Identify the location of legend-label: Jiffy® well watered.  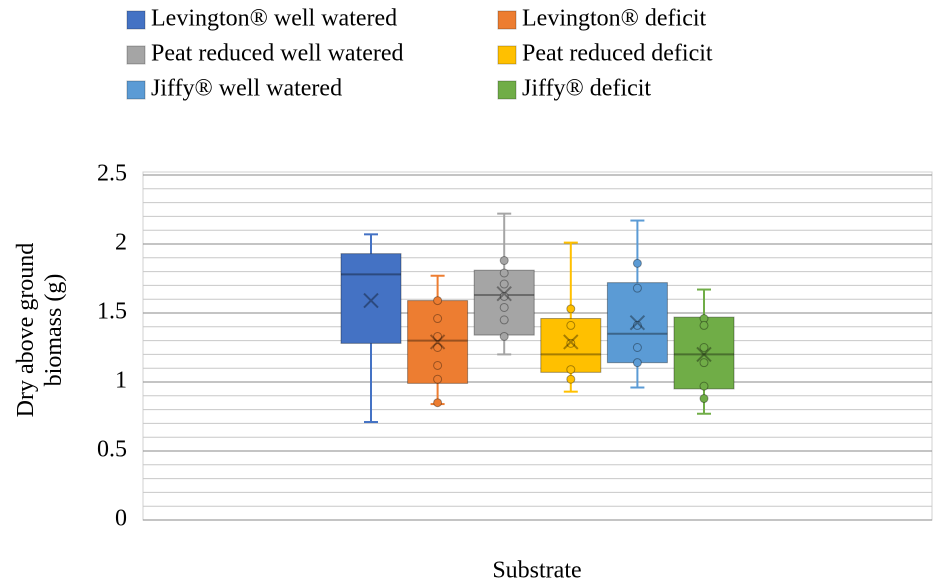
(246, 89).